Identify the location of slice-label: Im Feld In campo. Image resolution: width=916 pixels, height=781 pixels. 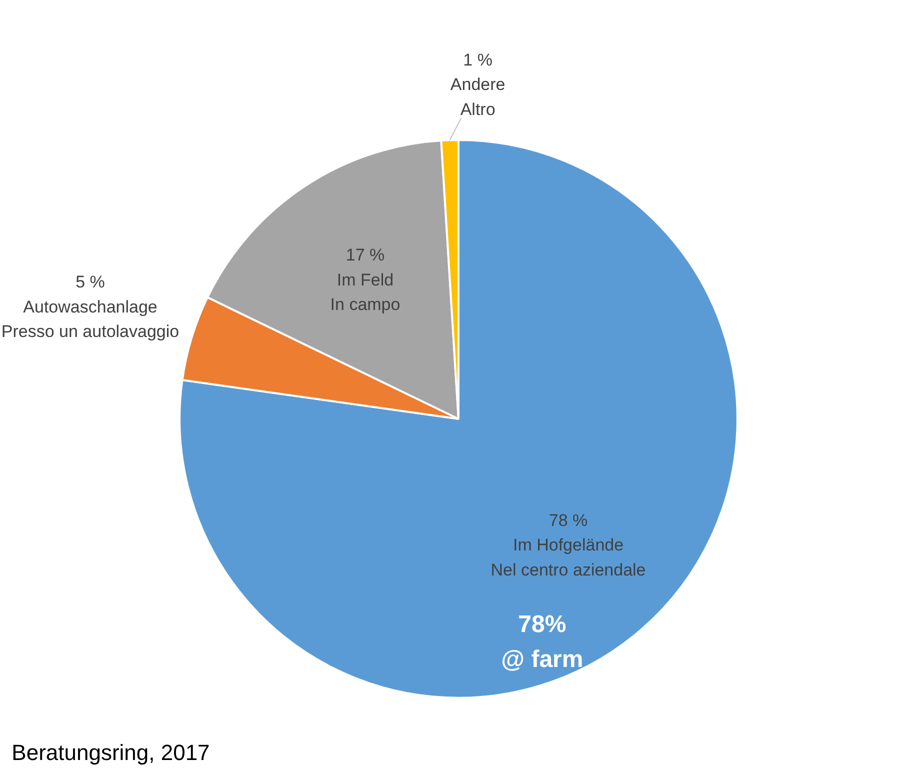
(365, 292).